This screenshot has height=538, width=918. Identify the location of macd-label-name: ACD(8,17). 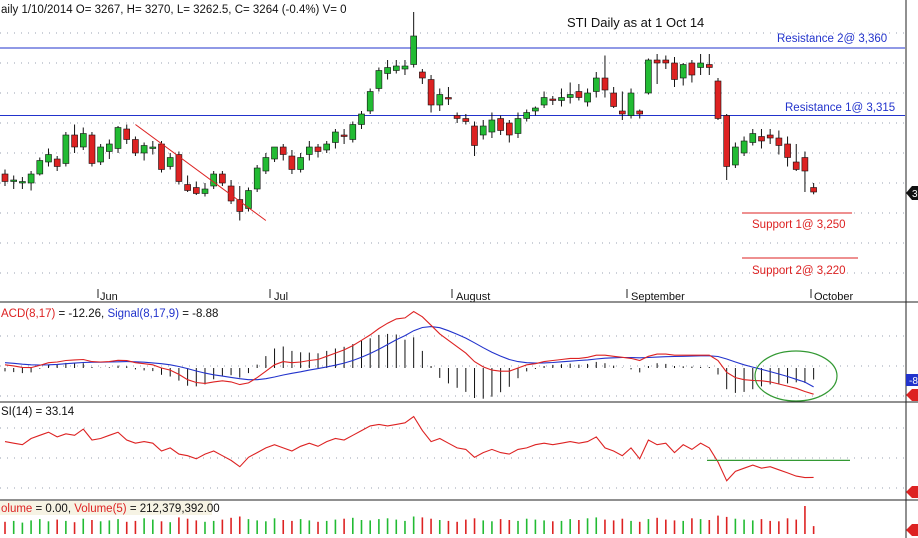
(28, 314).